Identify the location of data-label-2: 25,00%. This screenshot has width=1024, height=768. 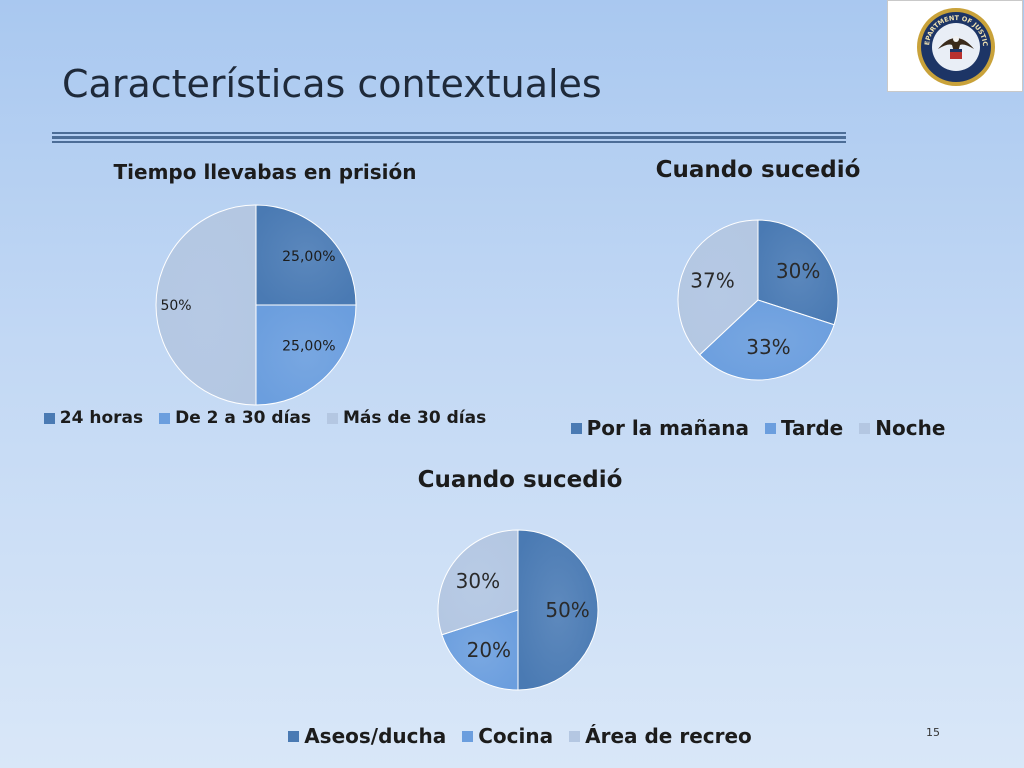
(308, 347).